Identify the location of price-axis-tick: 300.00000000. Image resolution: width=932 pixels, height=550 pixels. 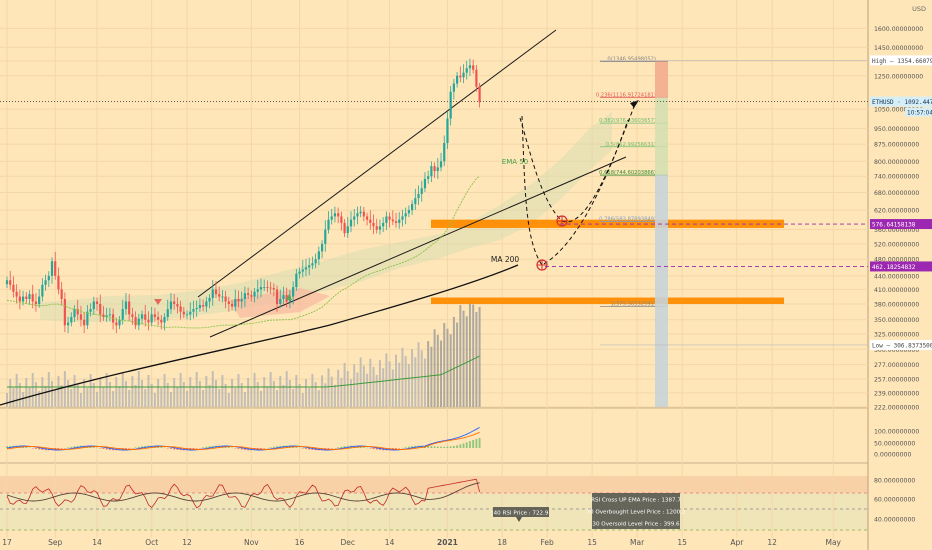
(896, 350).